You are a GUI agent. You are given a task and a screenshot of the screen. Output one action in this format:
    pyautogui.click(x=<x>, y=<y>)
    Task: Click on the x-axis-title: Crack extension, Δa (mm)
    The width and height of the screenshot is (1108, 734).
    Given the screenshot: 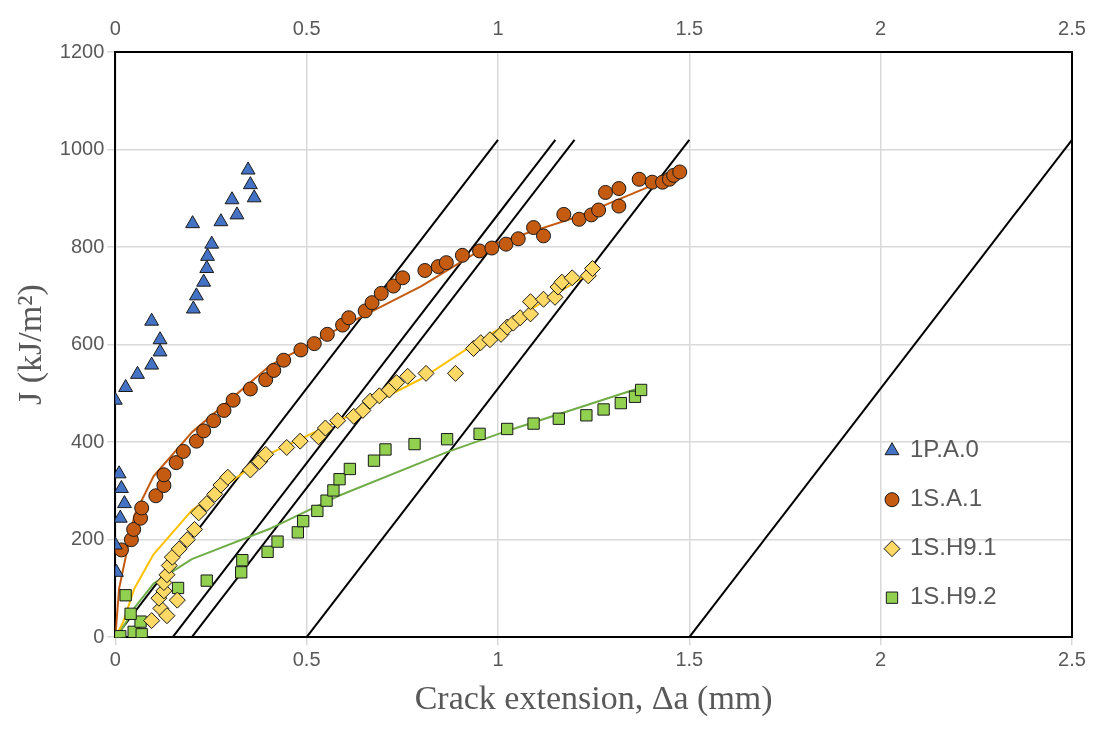 What is the action you would take?
    pyautogui.click(x=593, y=697)
    